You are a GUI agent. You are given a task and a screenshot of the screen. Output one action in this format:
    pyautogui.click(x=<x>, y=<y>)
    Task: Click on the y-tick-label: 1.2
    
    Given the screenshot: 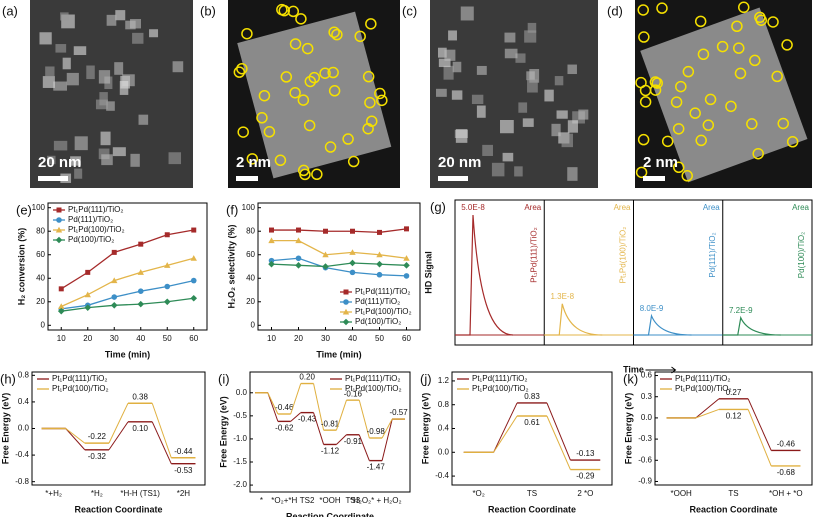 What is the action you would take?
    pyautogui.click(x=444, y=380)
    